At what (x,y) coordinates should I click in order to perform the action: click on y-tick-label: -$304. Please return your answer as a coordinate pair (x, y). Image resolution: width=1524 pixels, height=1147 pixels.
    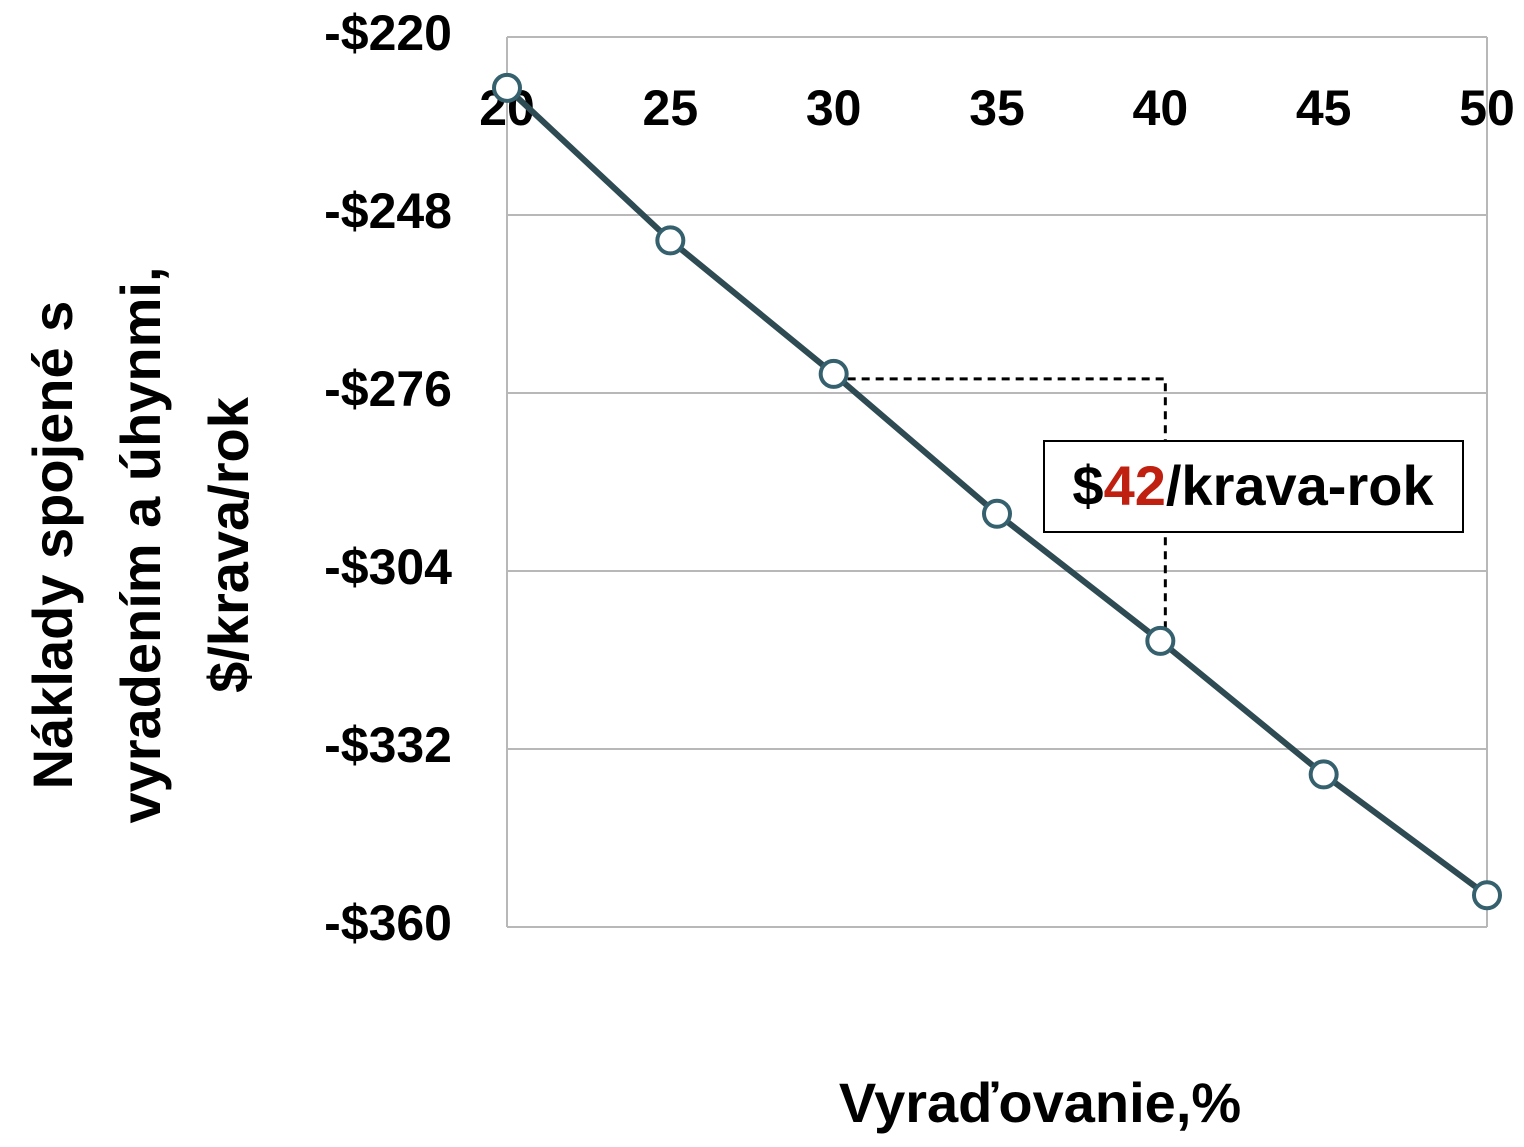
    Looking at the image, I should click on (388, 567).